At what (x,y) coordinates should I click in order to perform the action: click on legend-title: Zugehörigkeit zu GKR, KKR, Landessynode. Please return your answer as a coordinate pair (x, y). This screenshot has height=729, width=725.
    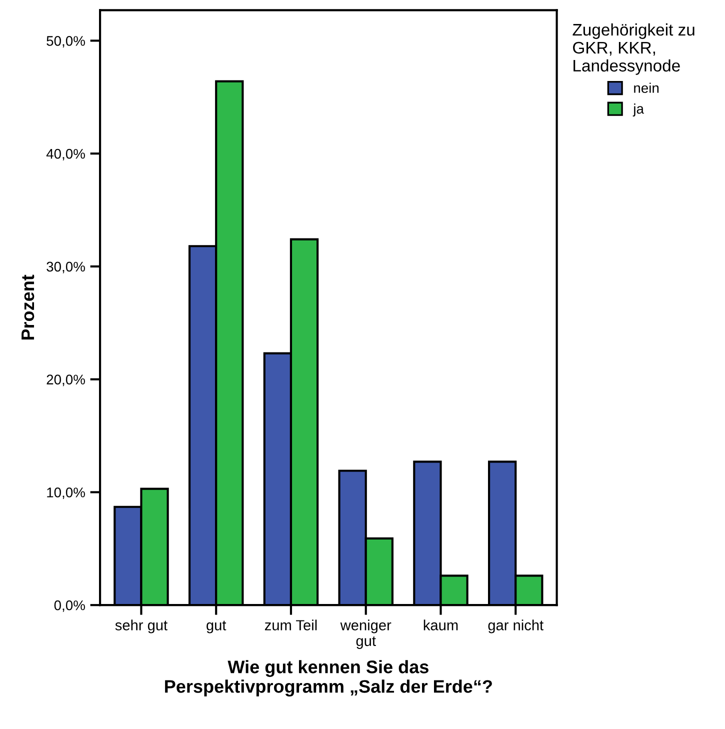
    Looking at the image, I should click on (633, 49).